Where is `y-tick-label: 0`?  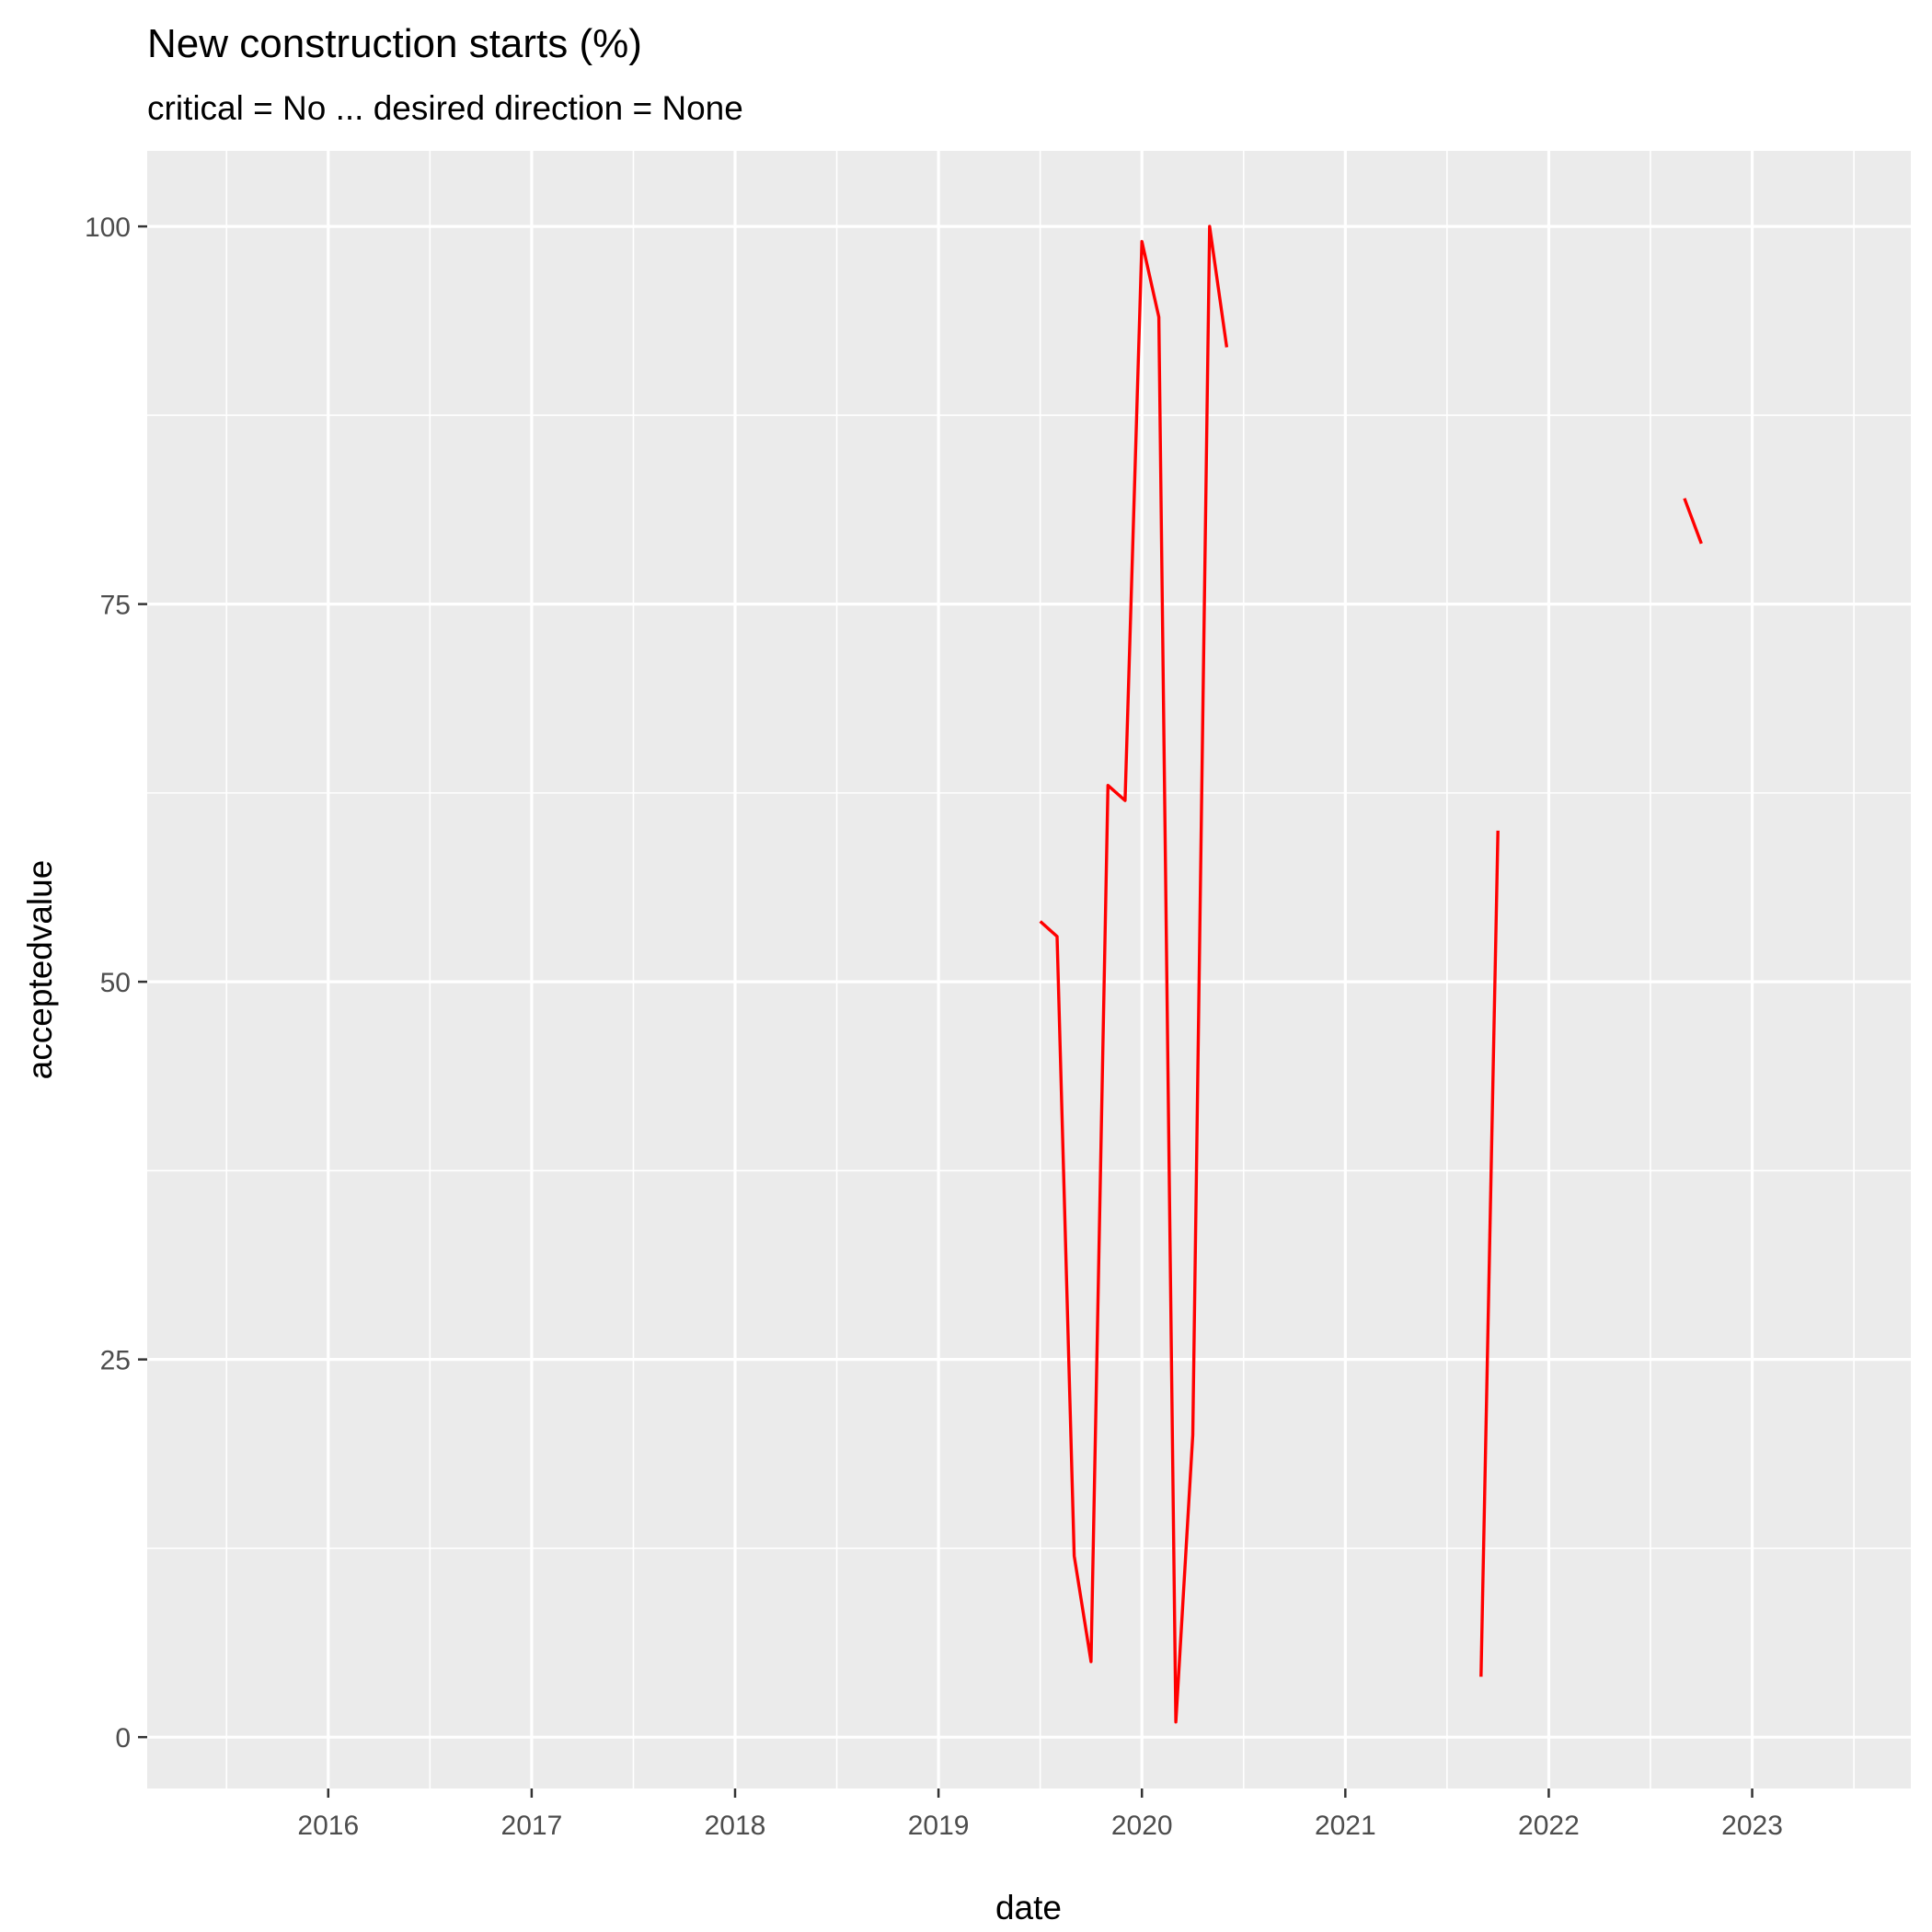 y-tick-label: 0 is located at coordinates (123, 1738).